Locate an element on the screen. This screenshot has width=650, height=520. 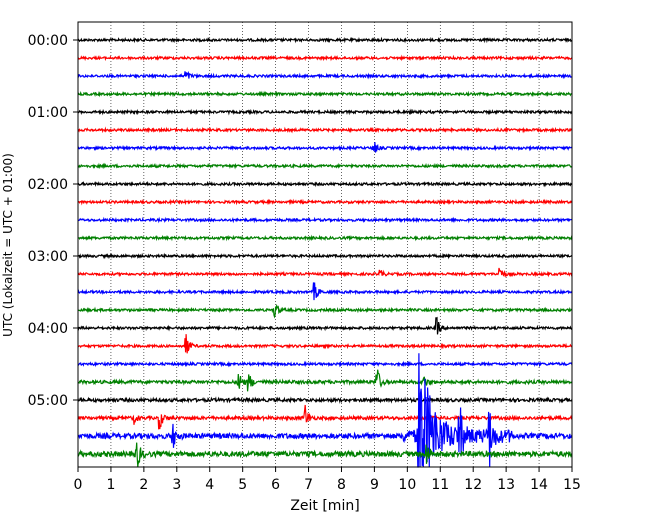
x-tick-label-9: 9 is located at coordinates (374, 485).